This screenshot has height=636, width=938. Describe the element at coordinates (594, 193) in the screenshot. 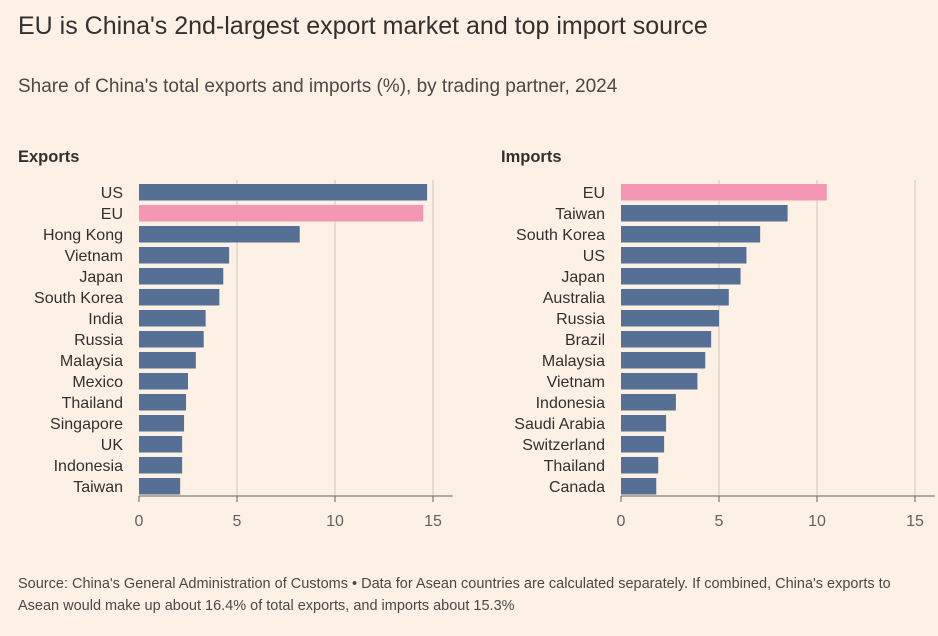

I see `category-label-imports: EU` at that location.